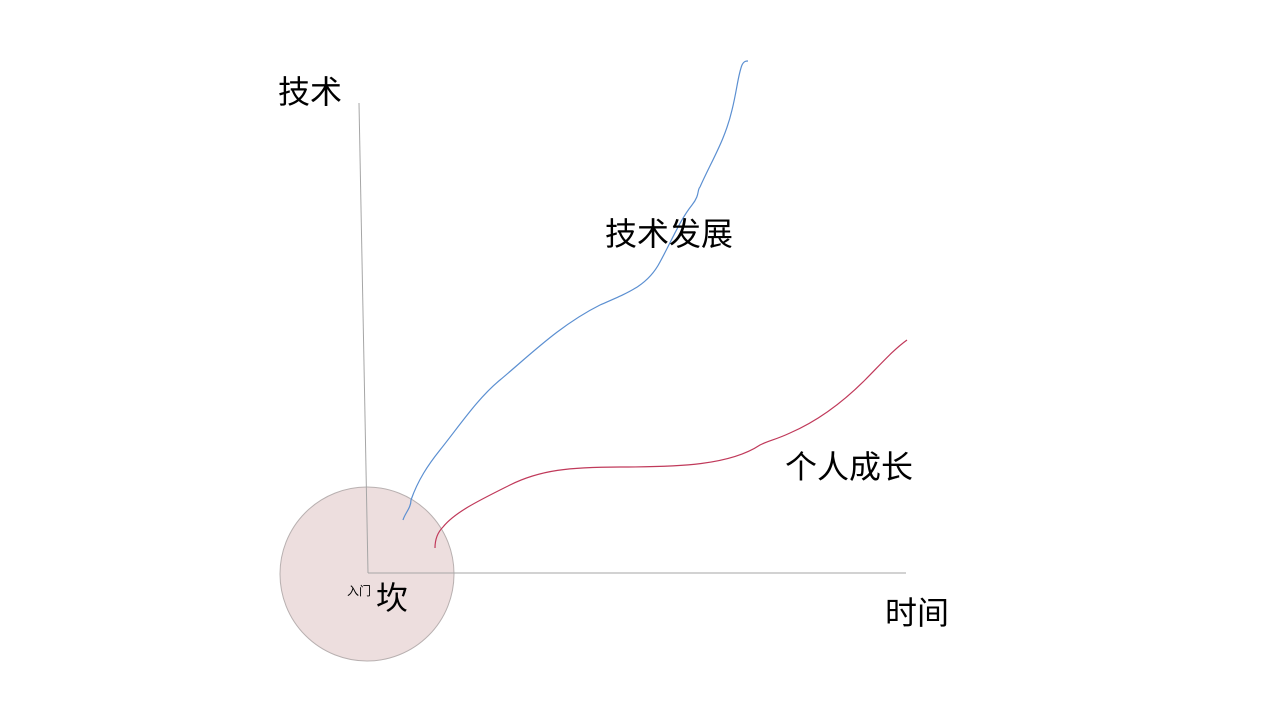 The width and height of the screenshot is (1279, 720). I want to click on personal-growth-curve, so click(671, 444).